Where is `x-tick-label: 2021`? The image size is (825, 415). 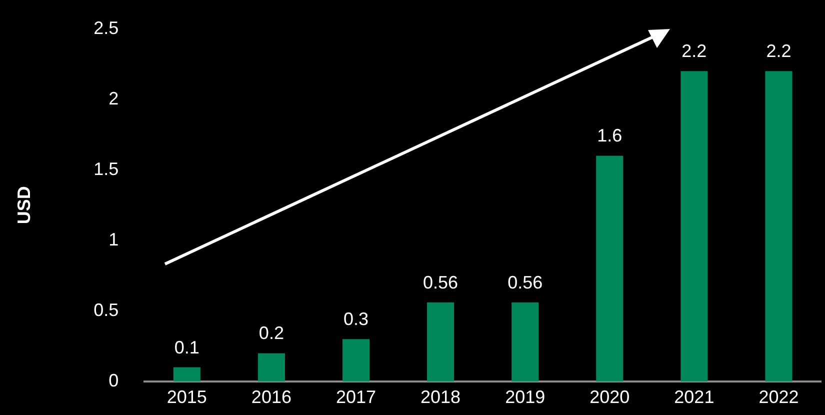 x-tick-label: 2021 is located at coordinates (694, 397).